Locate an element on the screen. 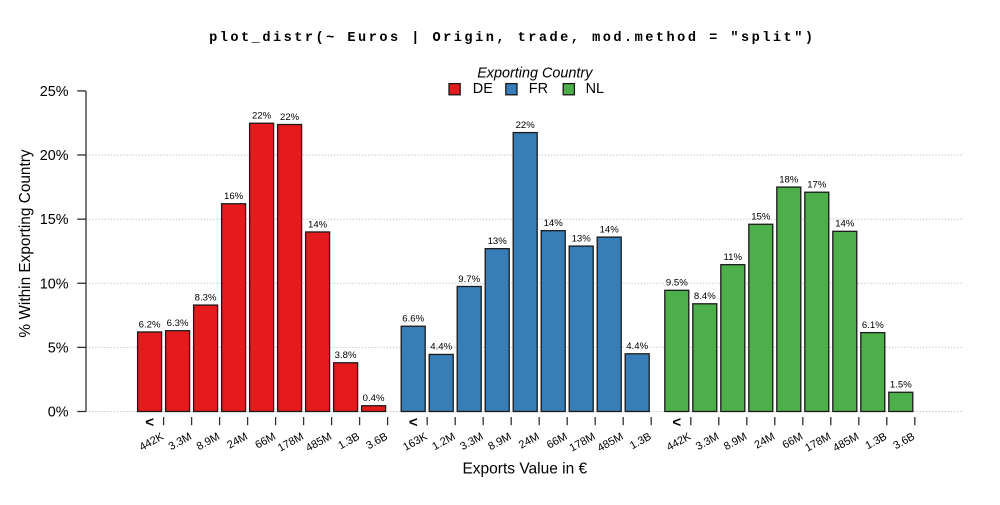 Image resolution: width=1000 pixels, height=505 pixels. svg-text: 11% is located at coordinates (733, 257).